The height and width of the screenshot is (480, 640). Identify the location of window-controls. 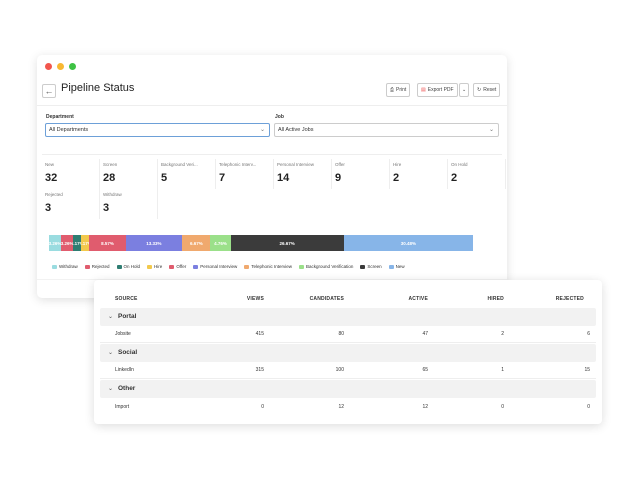
(60, 66).